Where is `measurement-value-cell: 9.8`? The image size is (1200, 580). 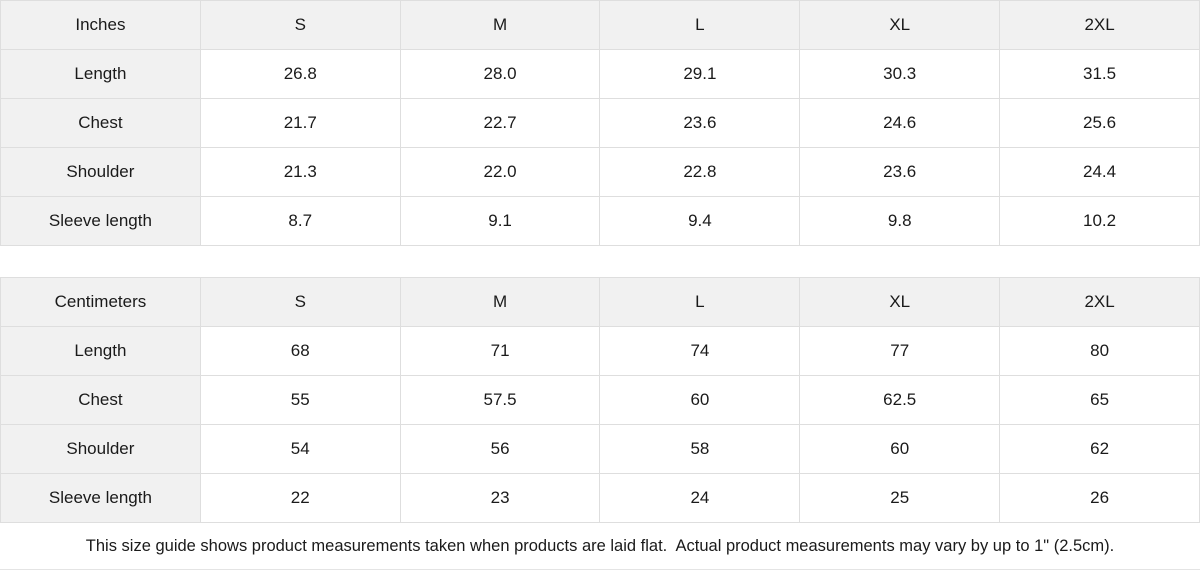 measurement-value-cell: 9.8 is located at coordinates (900, 221).